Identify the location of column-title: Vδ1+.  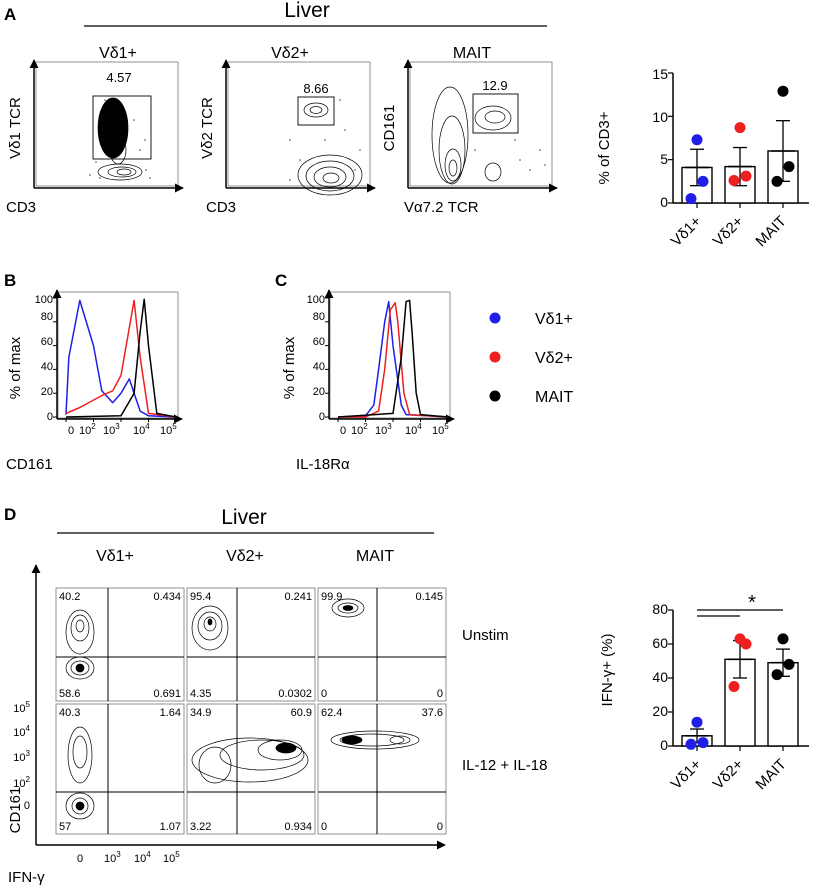
(115, 556).